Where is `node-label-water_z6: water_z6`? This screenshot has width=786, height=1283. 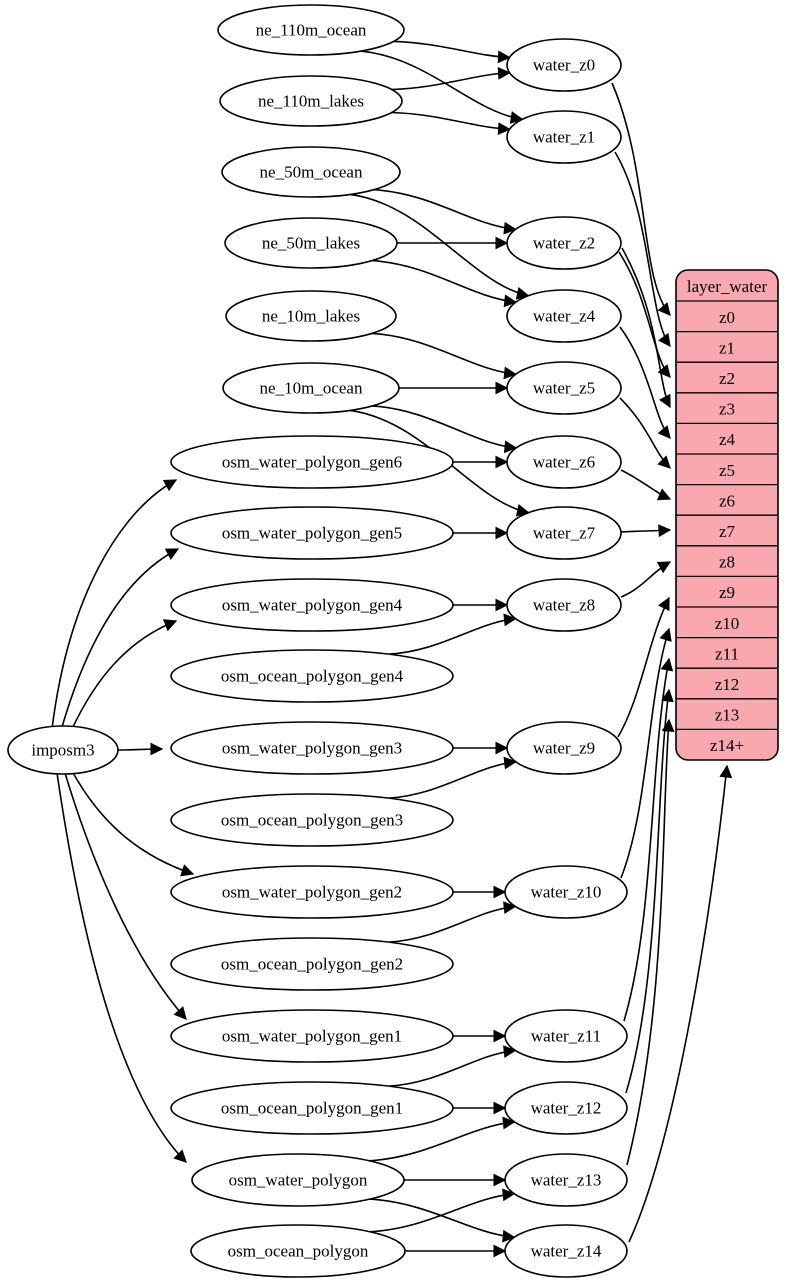 node-label-water_z6: water_z6 is located at coordinates (564, 462).